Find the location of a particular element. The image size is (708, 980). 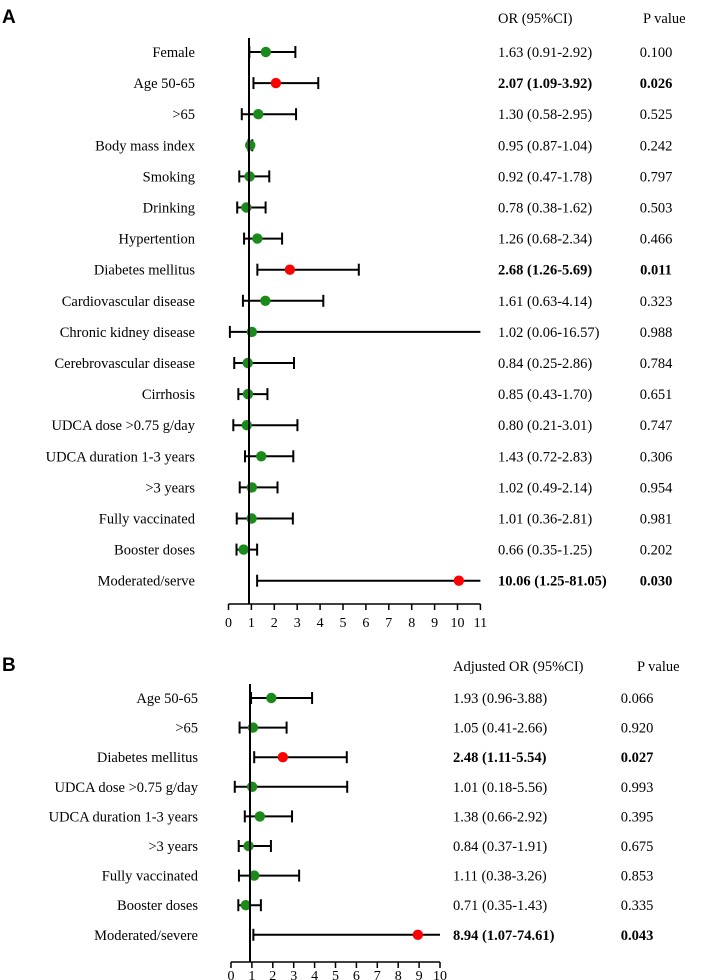

row-label: Chronic kidney disease is located at coordinates (127, 333).